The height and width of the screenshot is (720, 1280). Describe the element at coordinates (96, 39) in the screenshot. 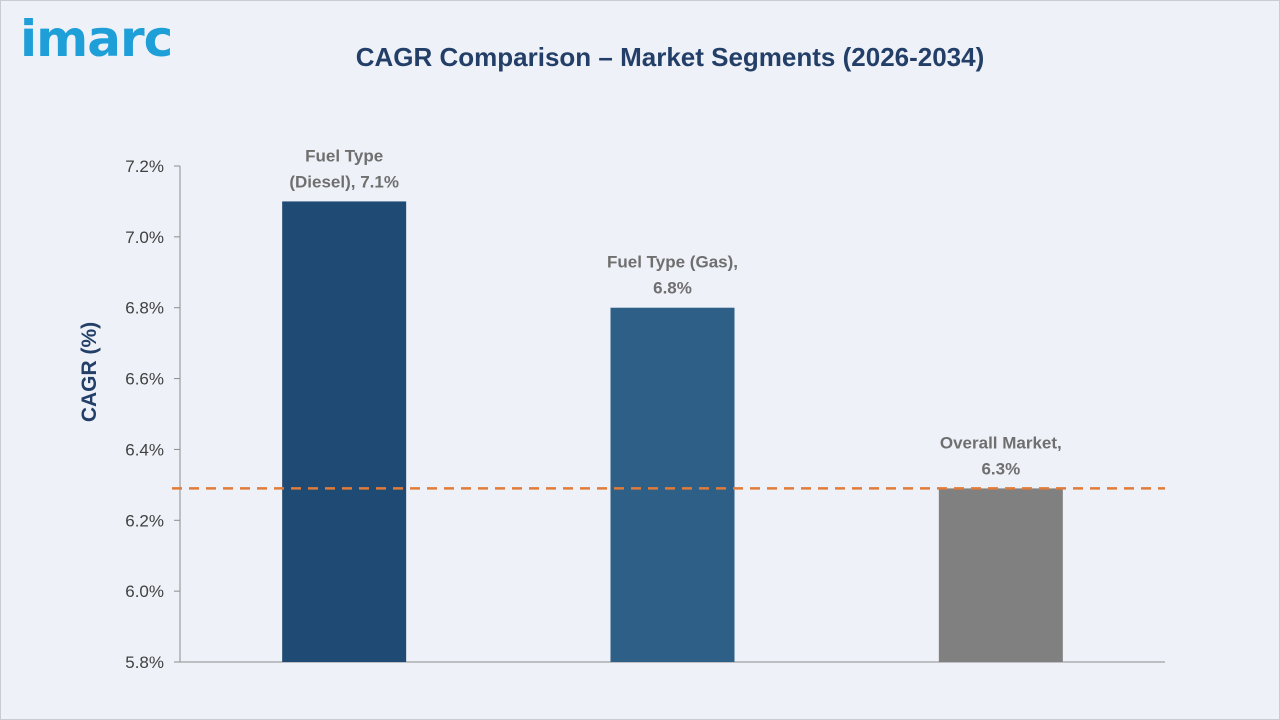

I see `imarc-logo: imarc` at that location.